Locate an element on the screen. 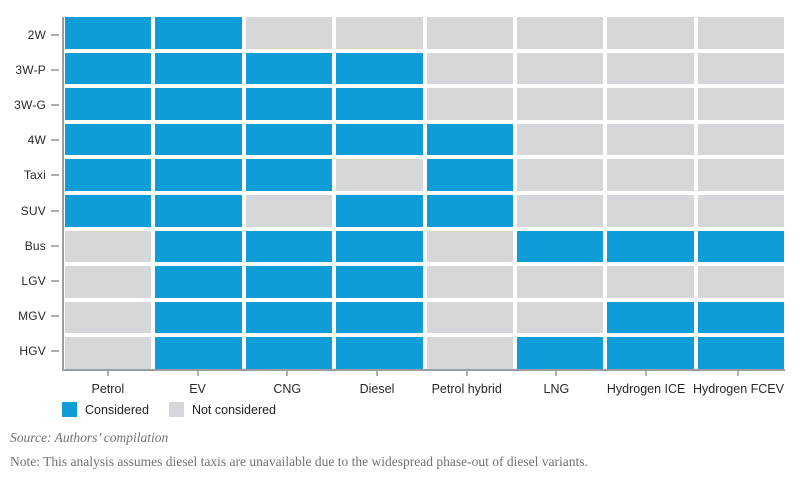 The height and width of the screenshot is (477, 808). cell-taxi-petrol is located at coordinates (108, 175).